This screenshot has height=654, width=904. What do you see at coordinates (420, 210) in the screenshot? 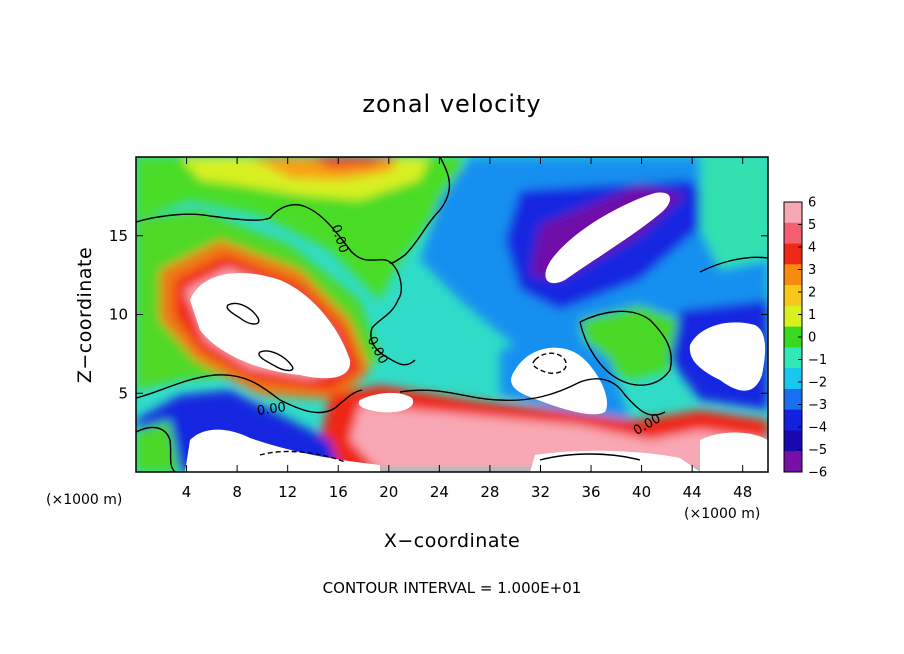
I see `contour-zero-top-right` at bounding box center [420, 210].